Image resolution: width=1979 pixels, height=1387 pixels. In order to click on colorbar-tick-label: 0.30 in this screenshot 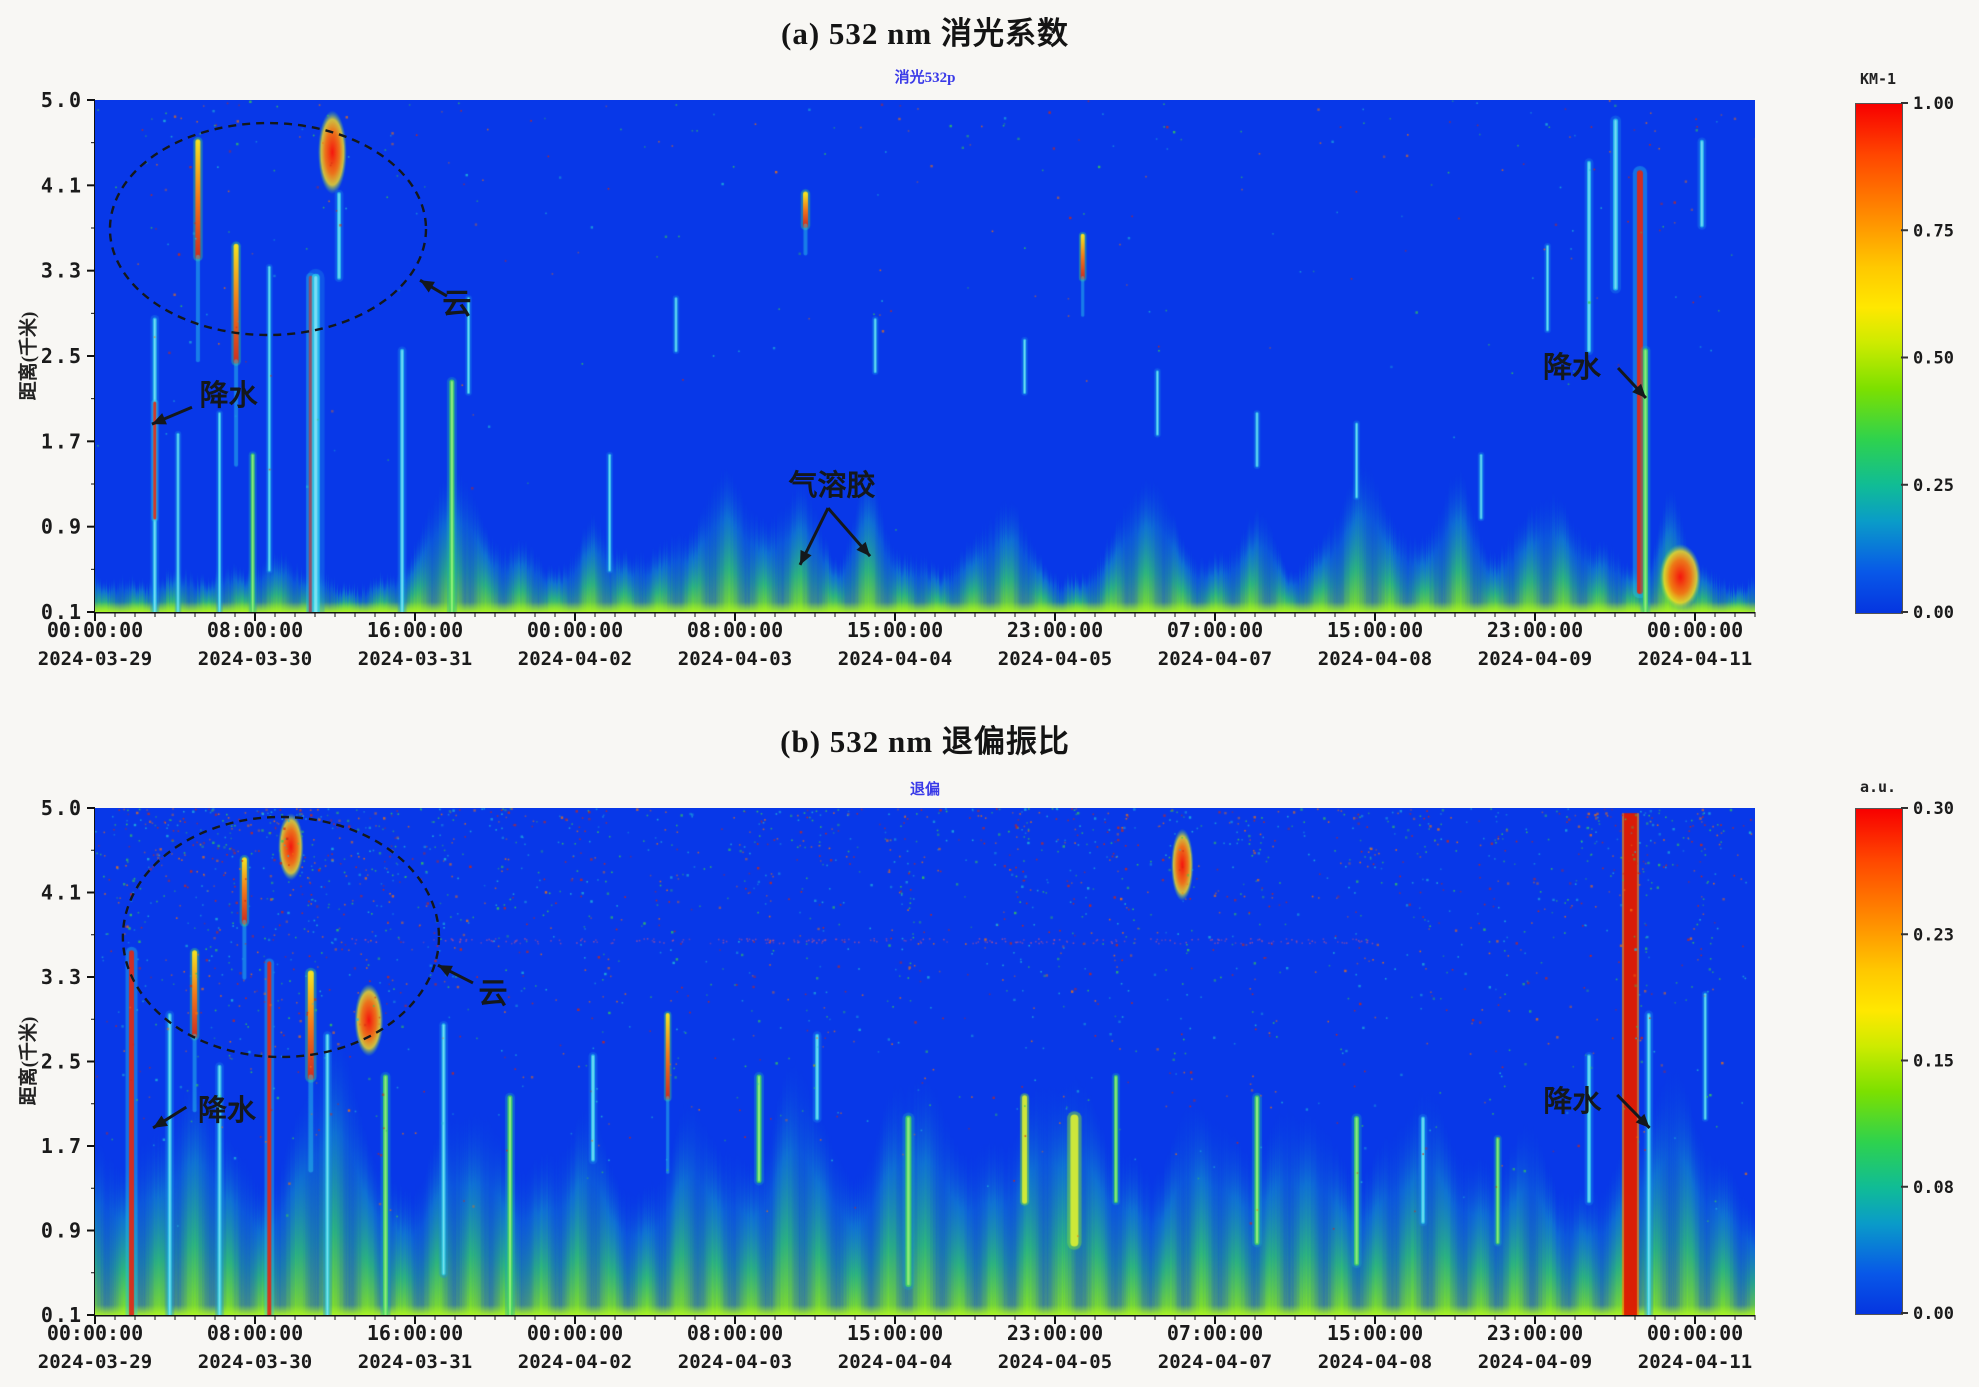, I will do `click(1933, 809)`.